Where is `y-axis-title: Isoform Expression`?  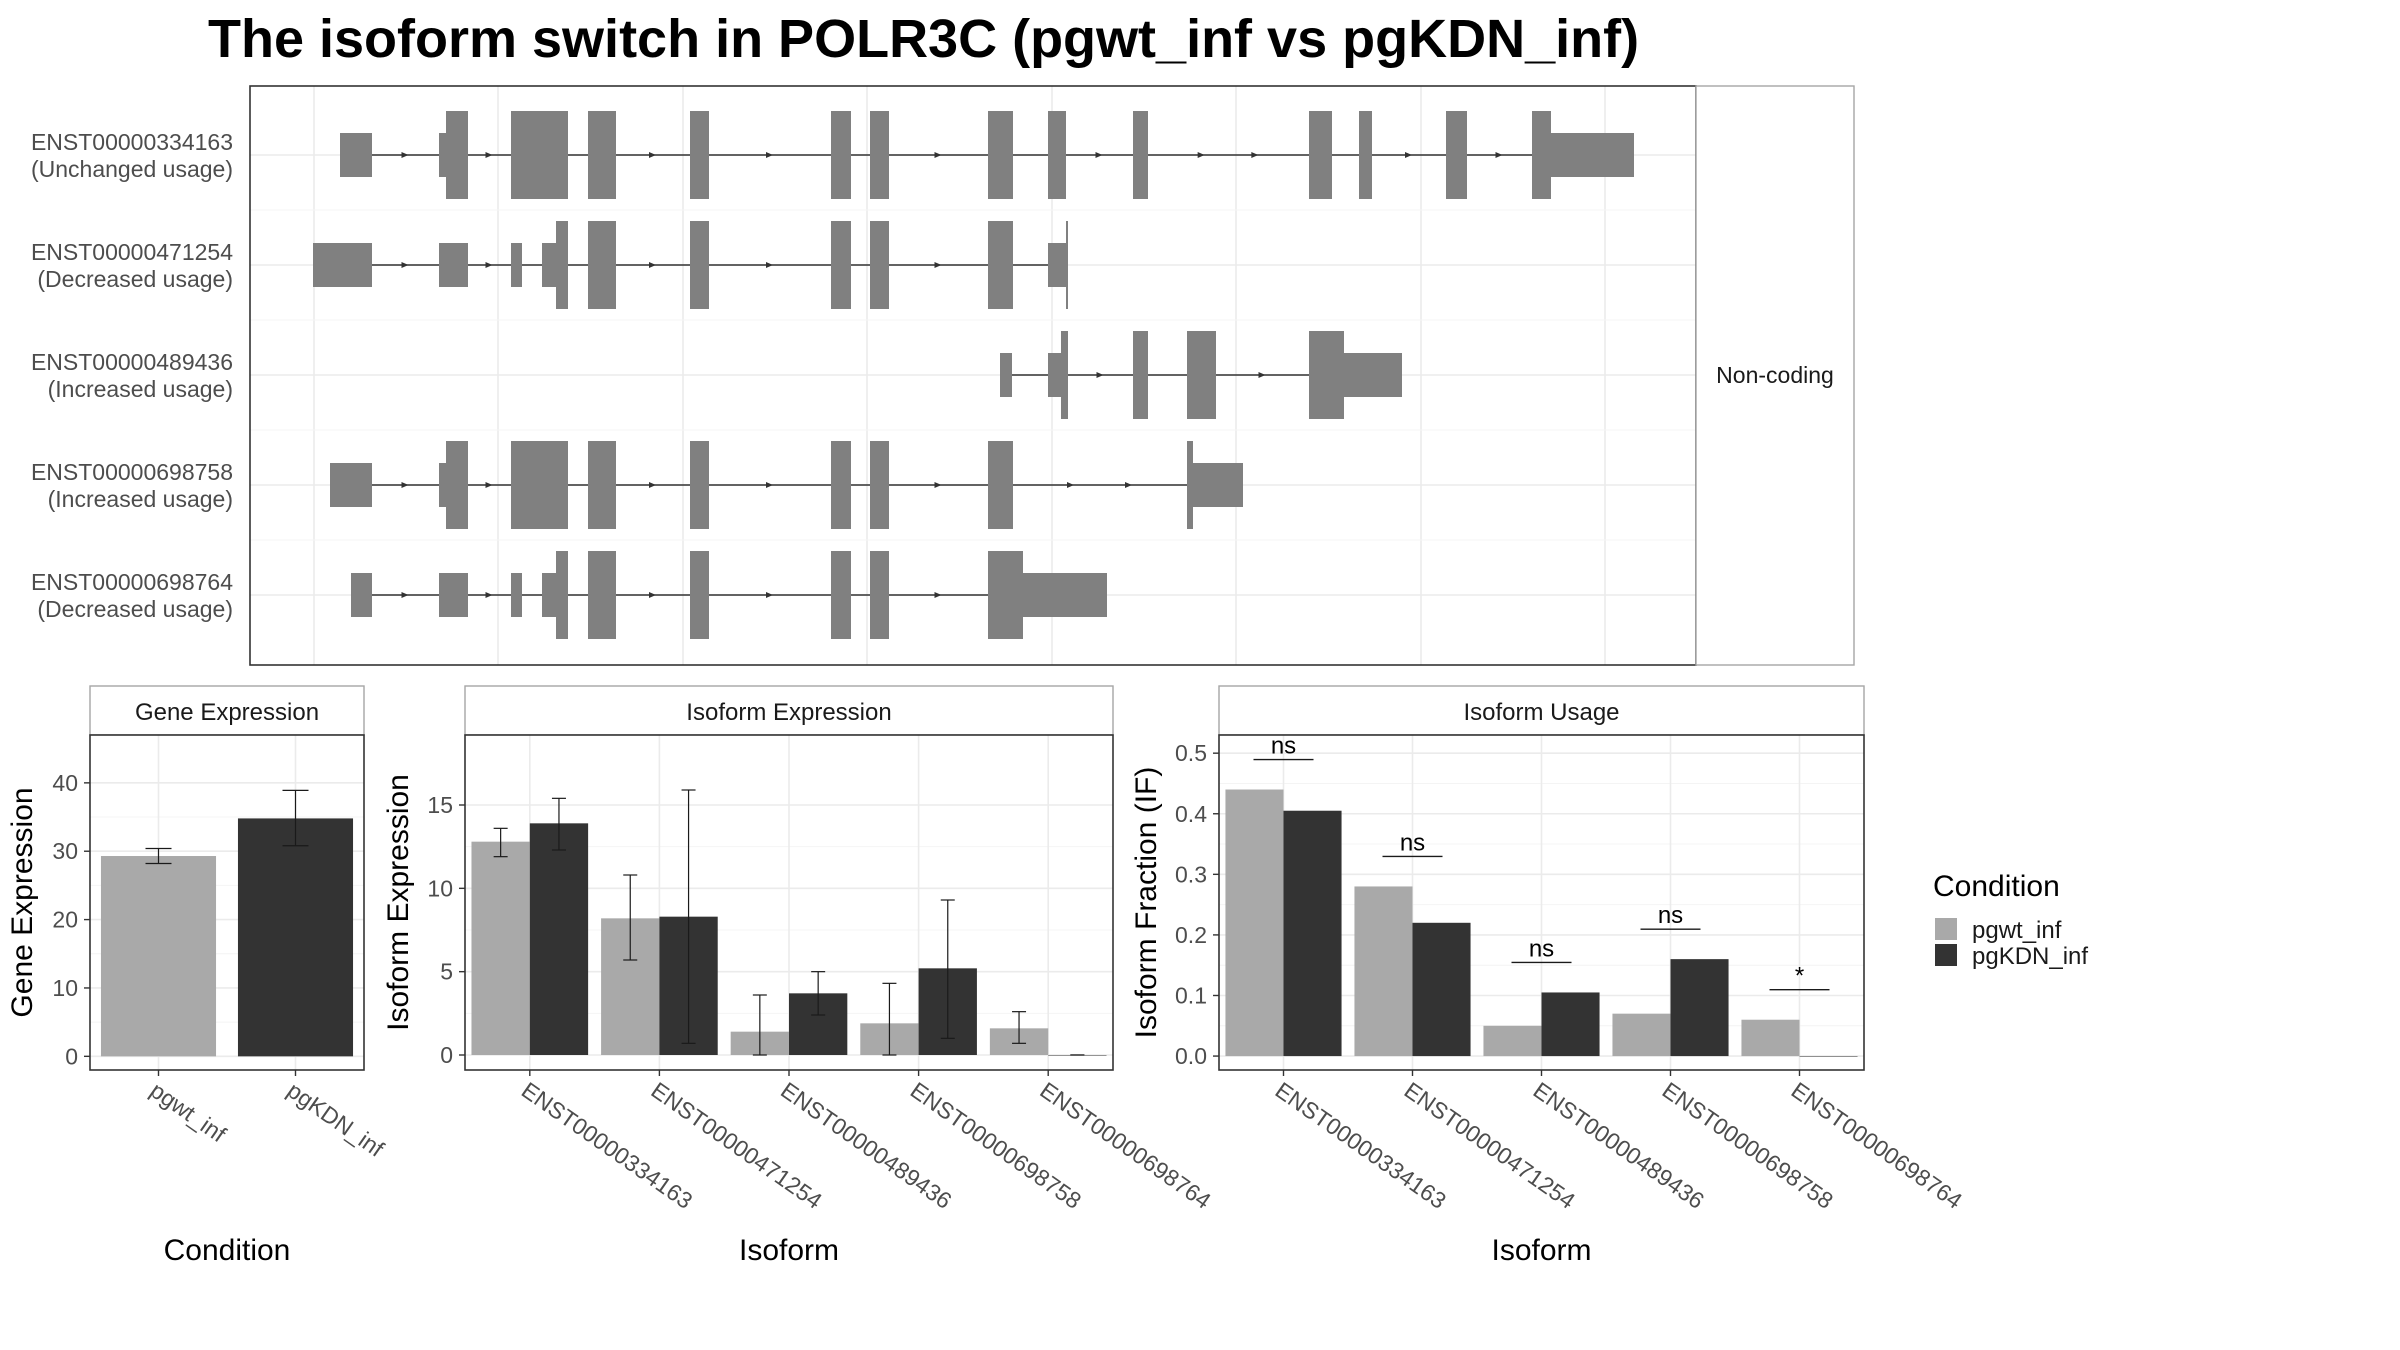 y-axis-title: Isoform Expression is located at coordinates (398, 902).